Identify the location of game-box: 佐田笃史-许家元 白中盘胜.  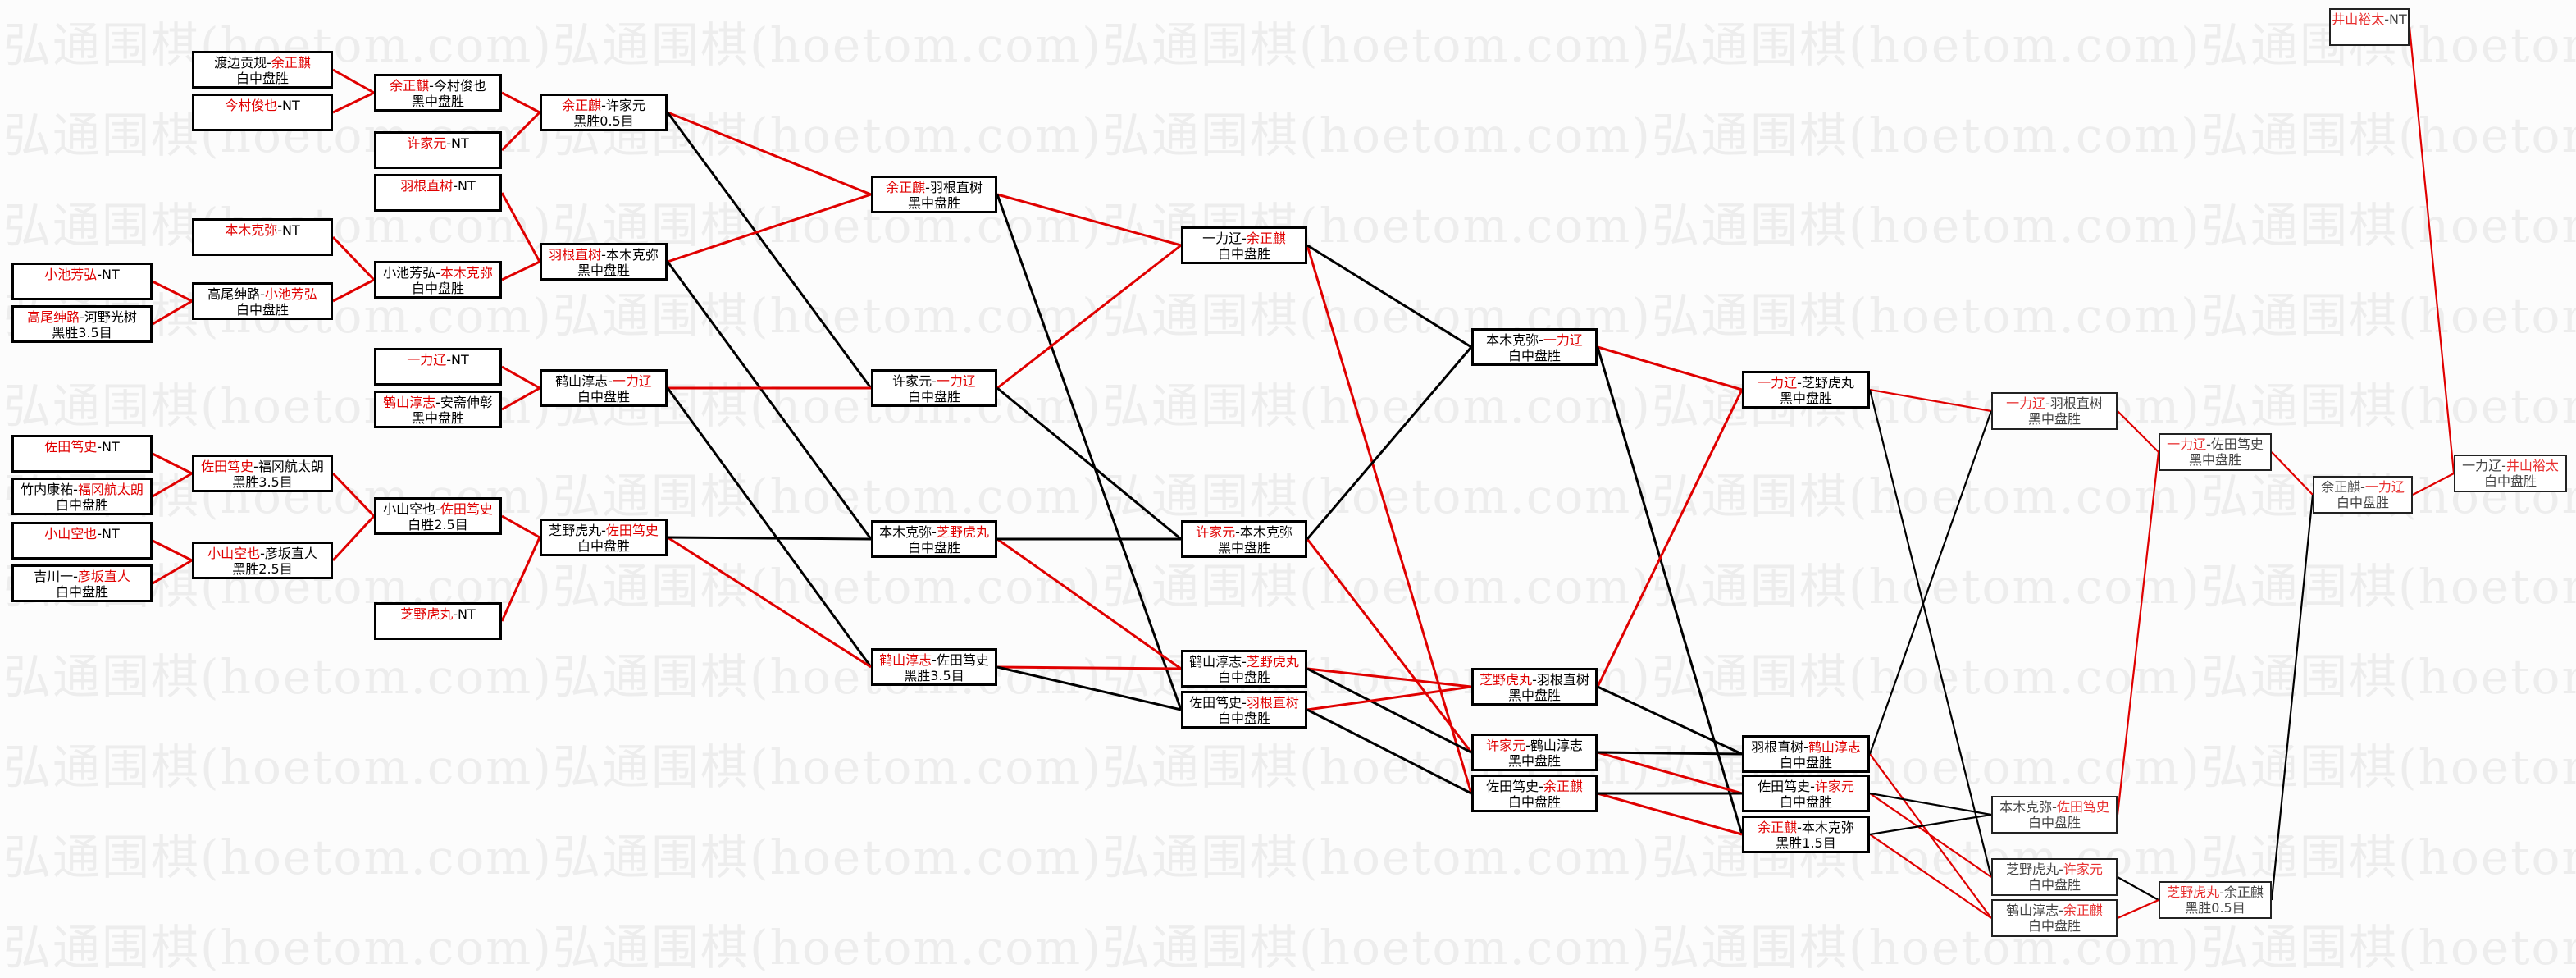
(1806, 793).